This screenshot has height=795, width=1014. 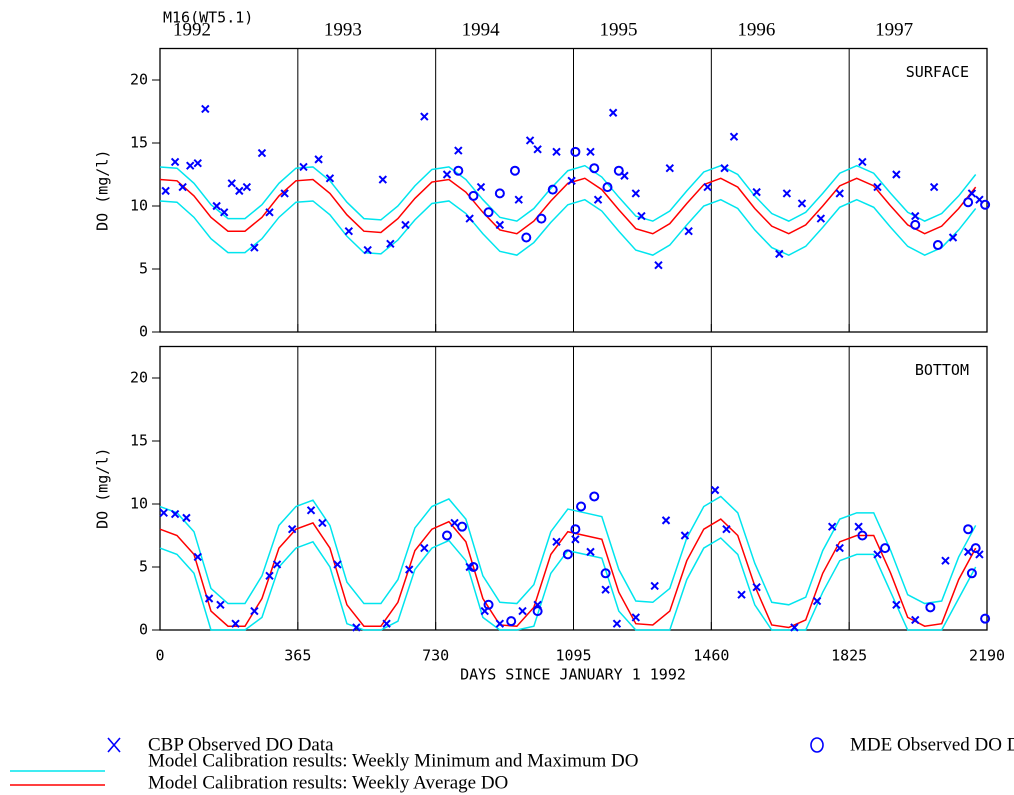 I want to click on panel-label: BOTTOM, so click(x=942, y=370).